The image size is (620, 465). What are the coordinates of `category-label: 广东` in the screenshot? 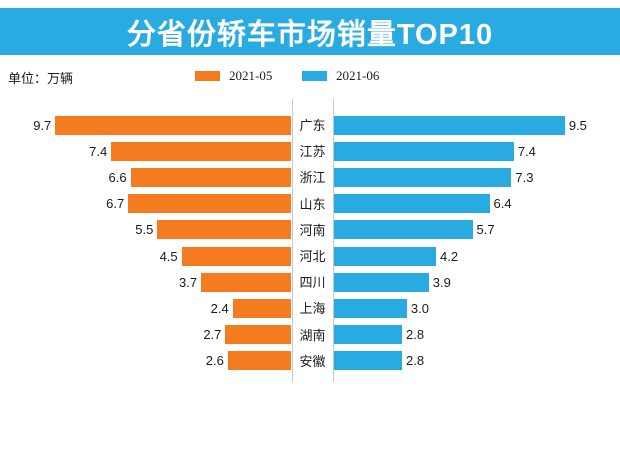 It's located at (312, 126).